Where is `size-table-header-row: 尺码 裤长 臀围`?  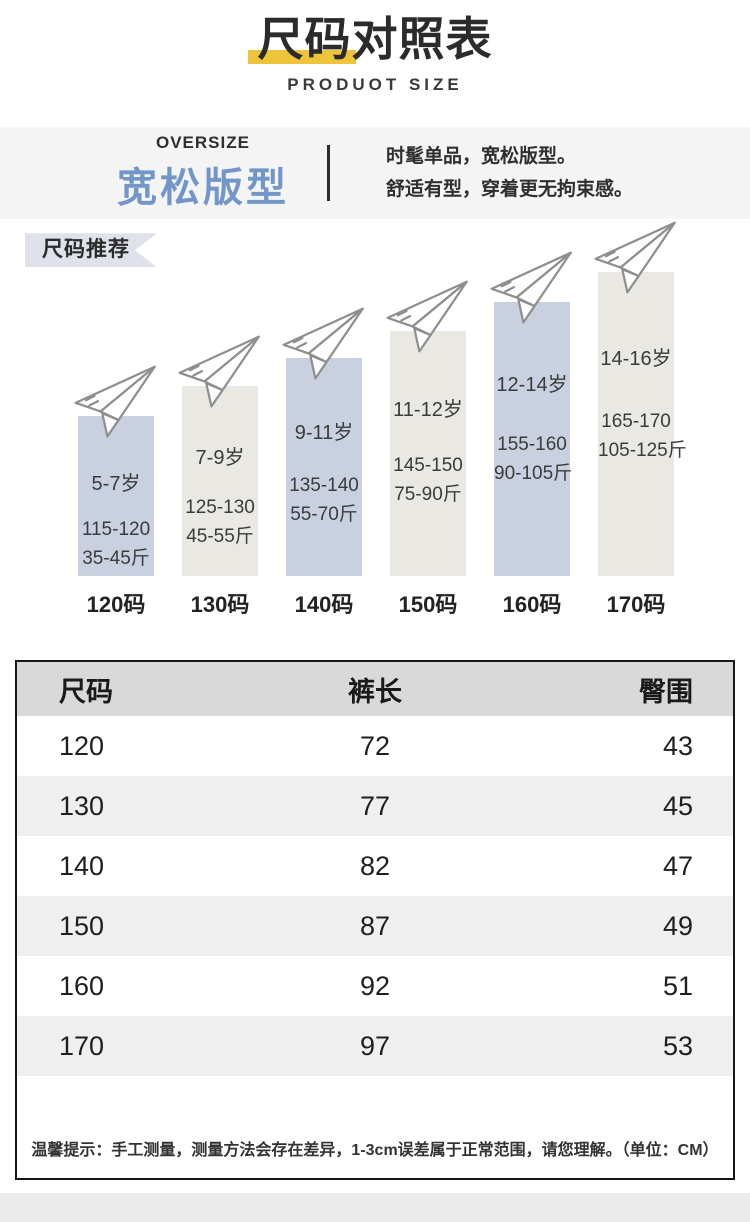
size-table-header-row: 尺码 裤长 臀围 is located at coordinates (375, 689).